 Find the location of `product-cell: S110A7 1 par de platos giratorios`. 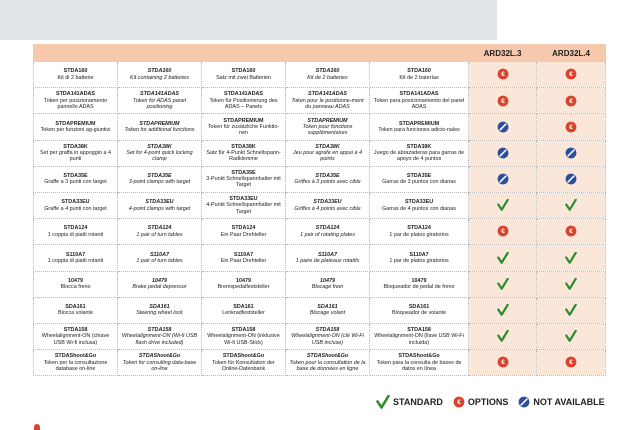

product-cell: S110A7 1 par de platos giratorios is located at coordinates (419, 258).